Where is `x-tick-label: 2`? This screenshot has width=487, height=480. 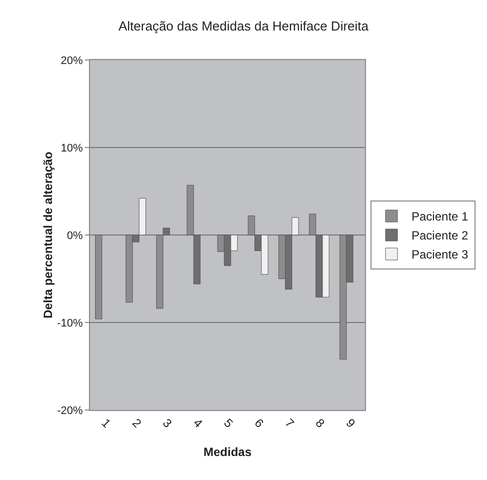 x-tick-label: 2 is located at coordinates (136, 423).